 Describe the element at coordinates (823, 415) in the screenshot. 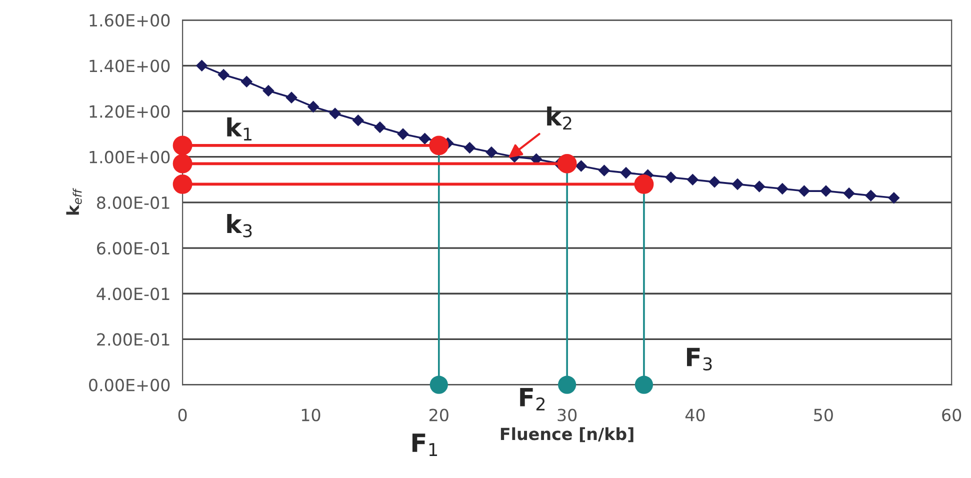

I see `x-tick-label: 50` at that location.